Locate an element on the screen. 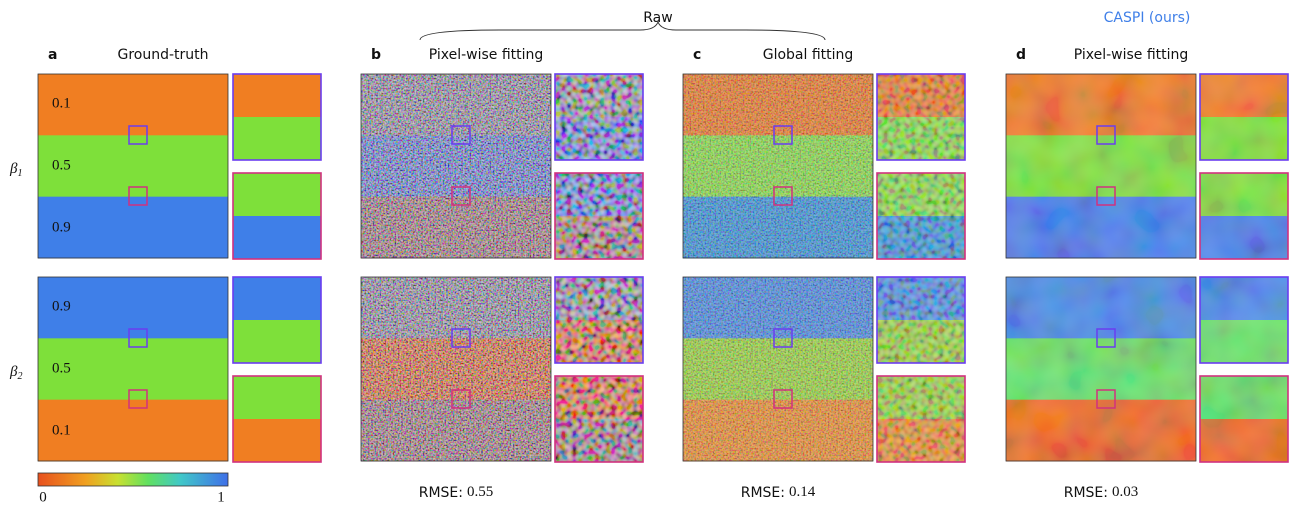 The width and height of the screenshot is (1291, 507). brace is located at coordinates (622, 30).